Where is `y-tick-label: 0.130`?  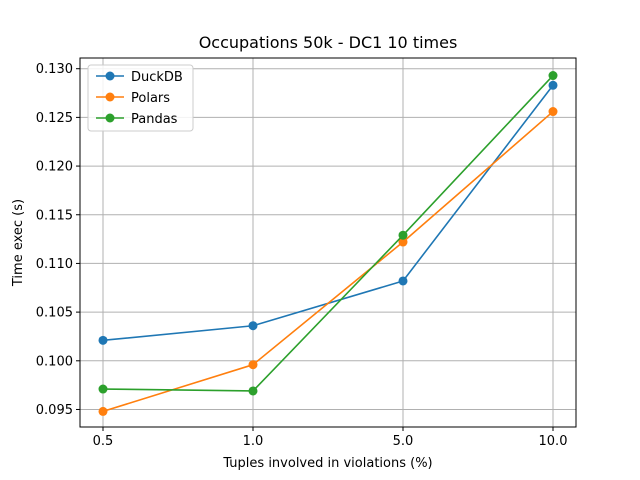 y-tick-label: 0.130 is located at coordinates (54, 69).